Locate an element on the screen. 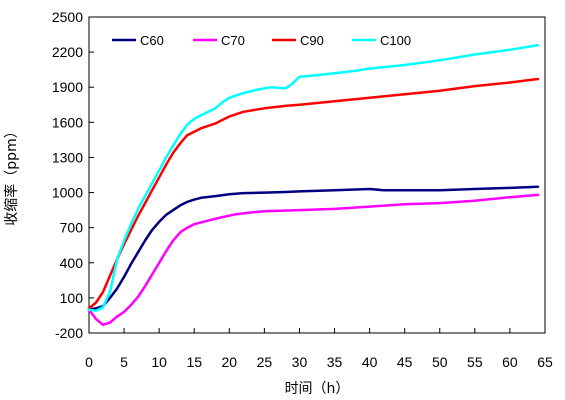 The image size is (565, 400). x-tick-label: 55 is located at coordinates (475, 362).